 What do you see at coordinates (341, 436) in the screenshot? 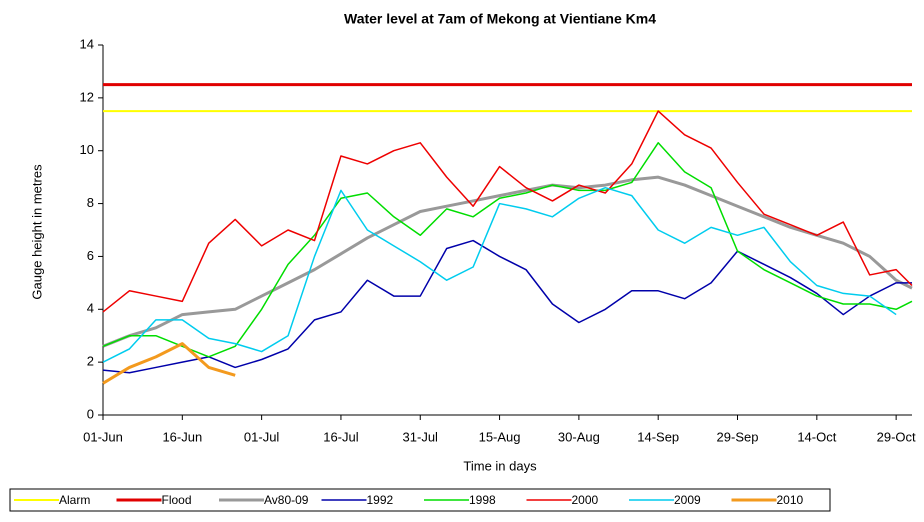
I see `x-tick-label: 16-Jul` at bounding box center [341, 436].